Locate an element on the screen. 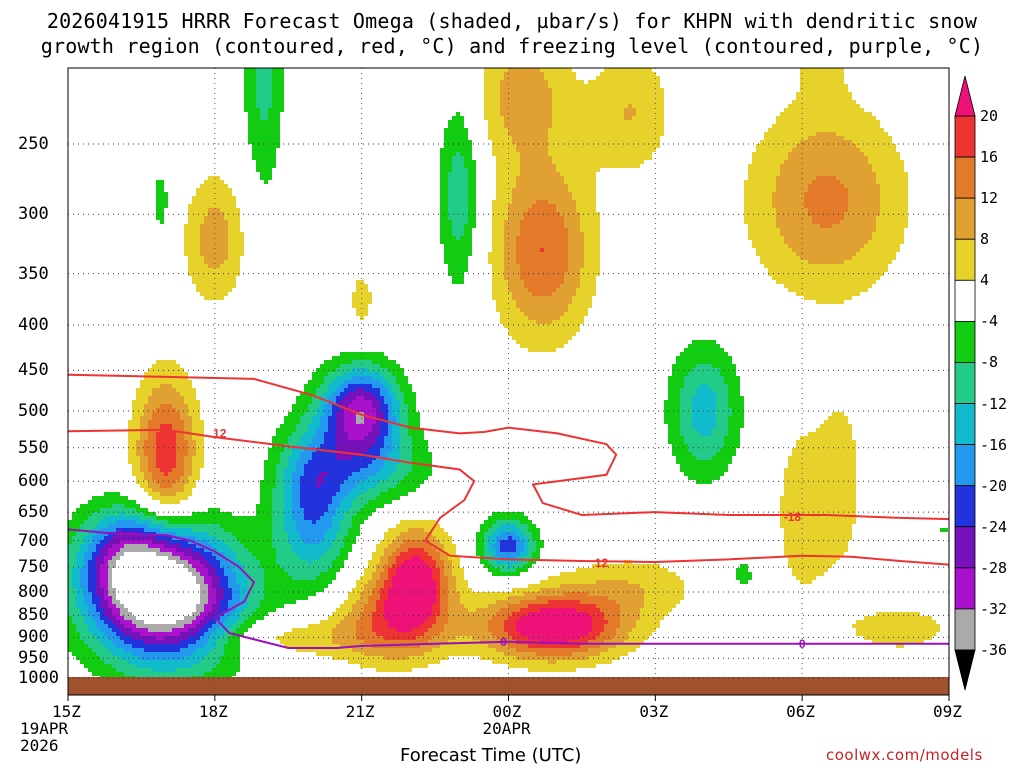 This screenshot has height=768, width=1024. x-tick-label: 06Z is located at coordinates (801, 711).